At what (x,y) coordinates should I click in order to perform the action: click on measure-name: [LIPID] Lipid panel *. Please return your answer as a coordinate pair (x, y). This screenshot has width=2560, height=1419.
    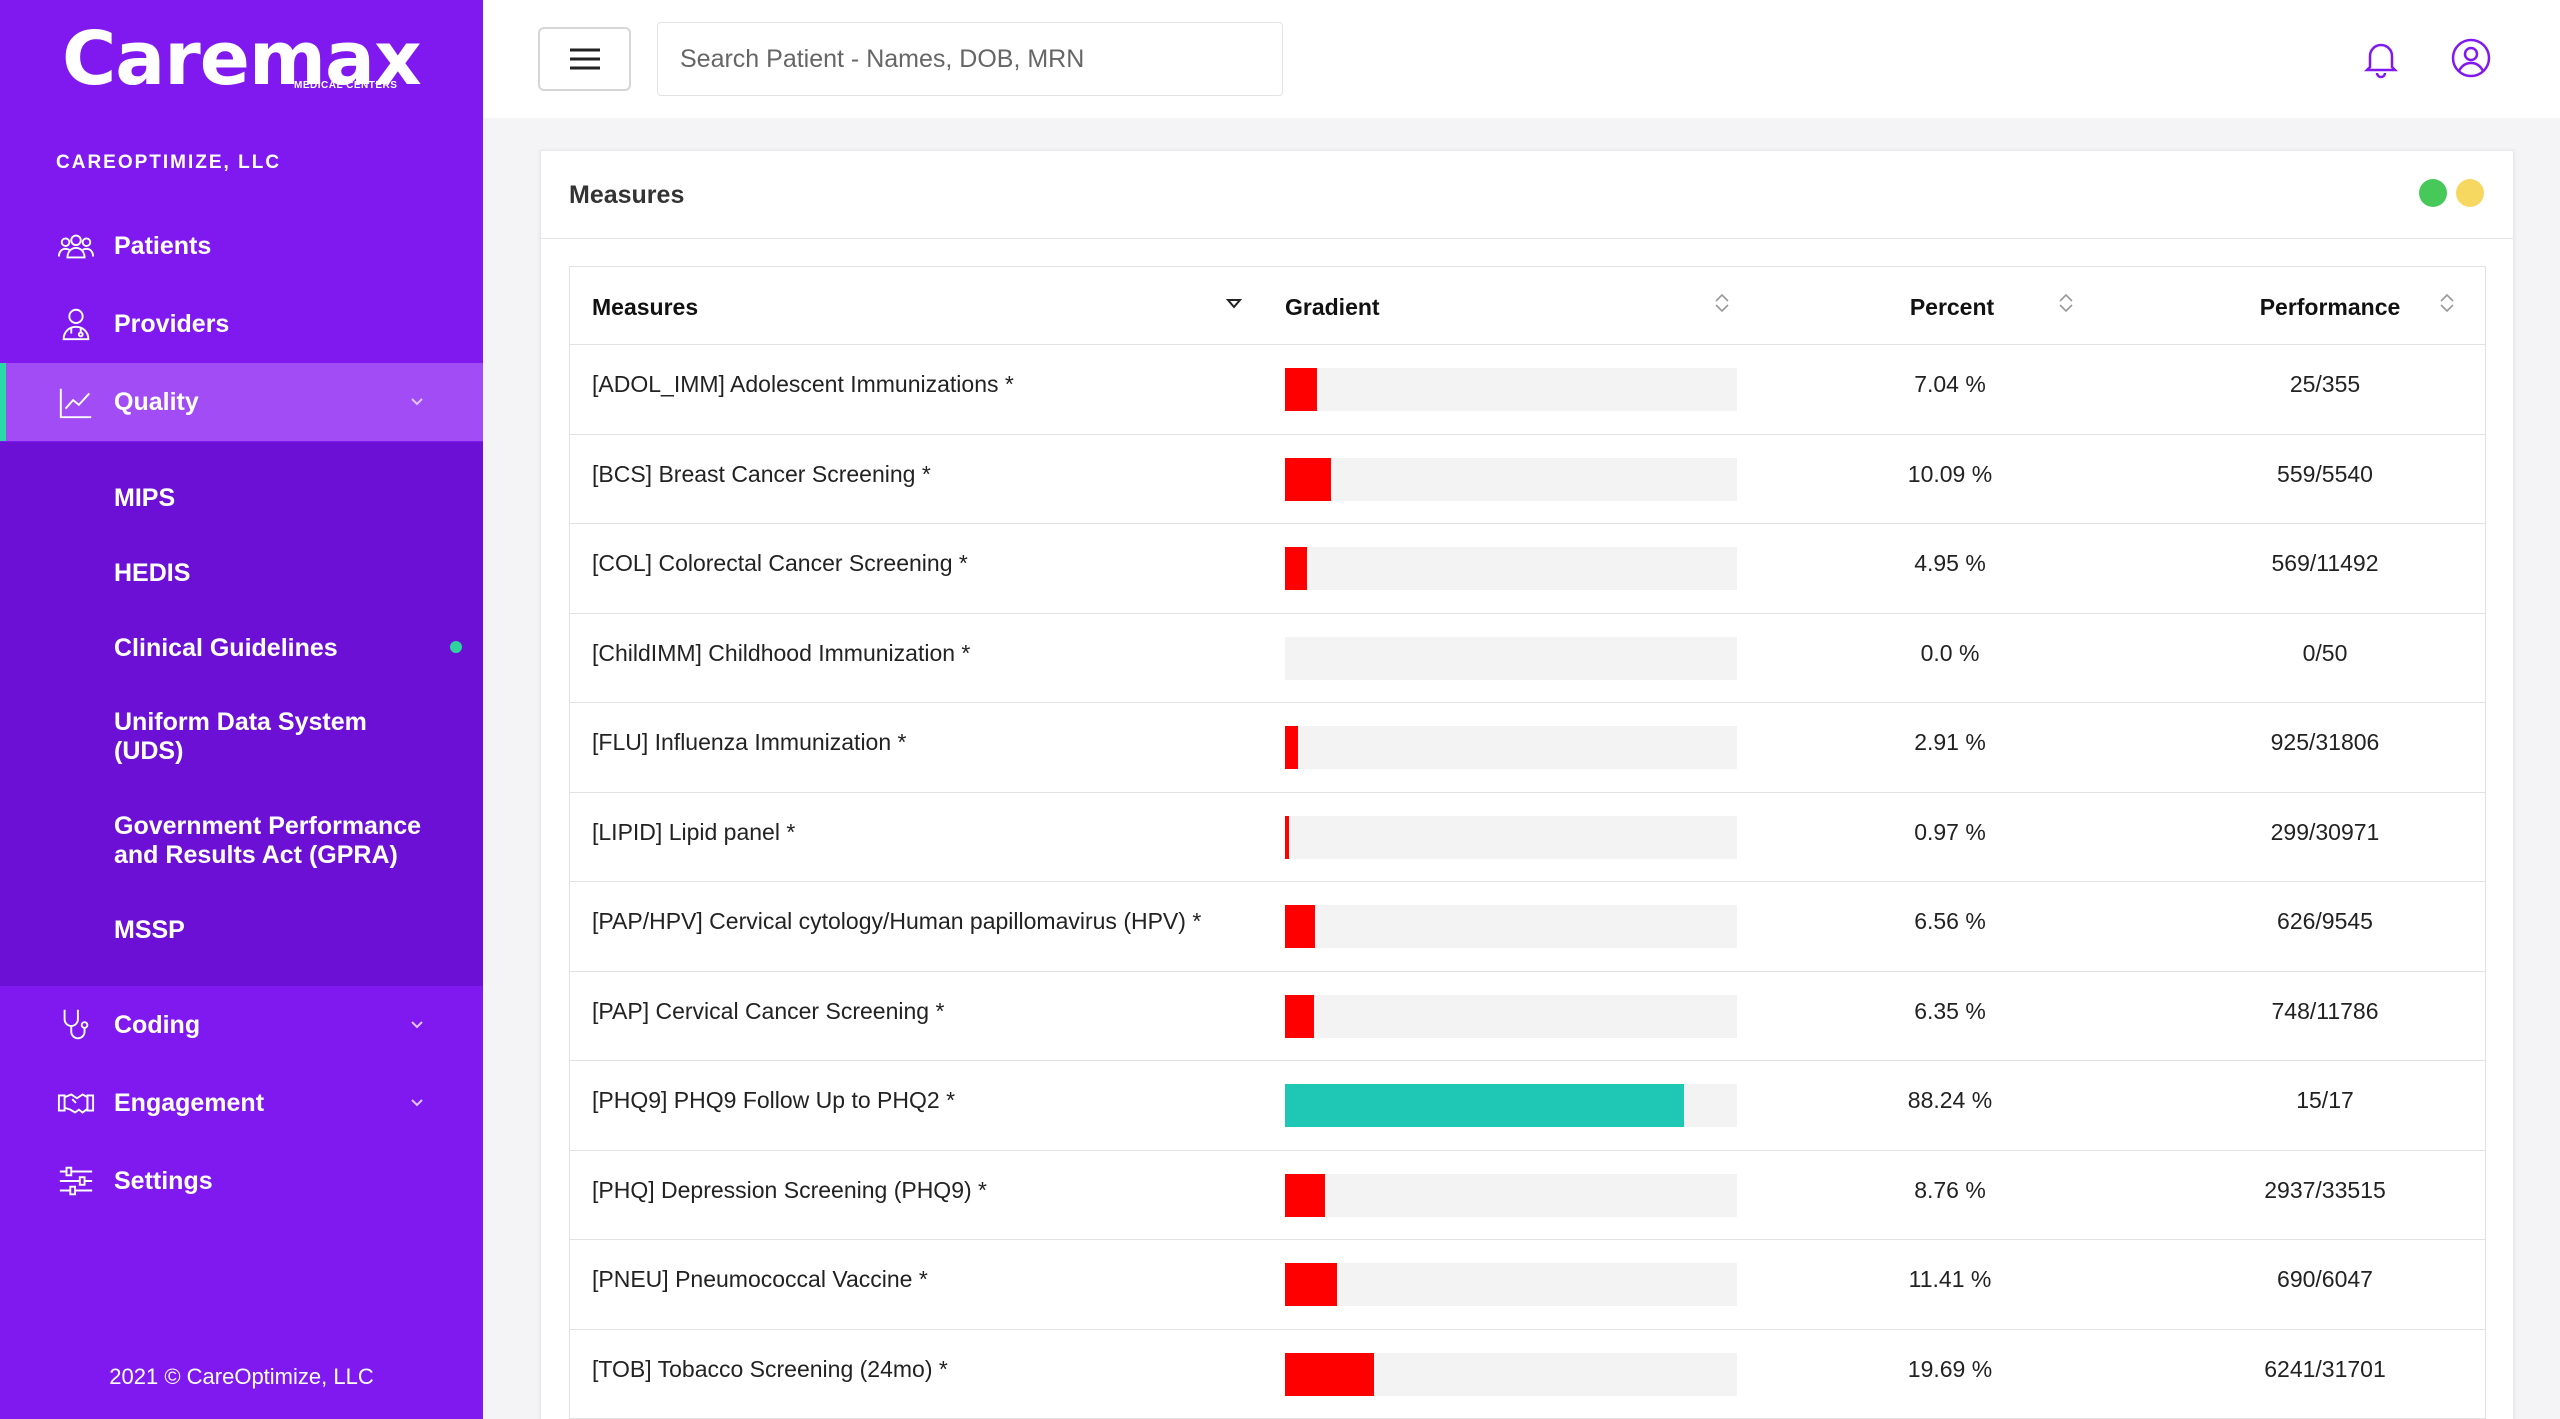
    Looking at the image, I should click on (694, 831).